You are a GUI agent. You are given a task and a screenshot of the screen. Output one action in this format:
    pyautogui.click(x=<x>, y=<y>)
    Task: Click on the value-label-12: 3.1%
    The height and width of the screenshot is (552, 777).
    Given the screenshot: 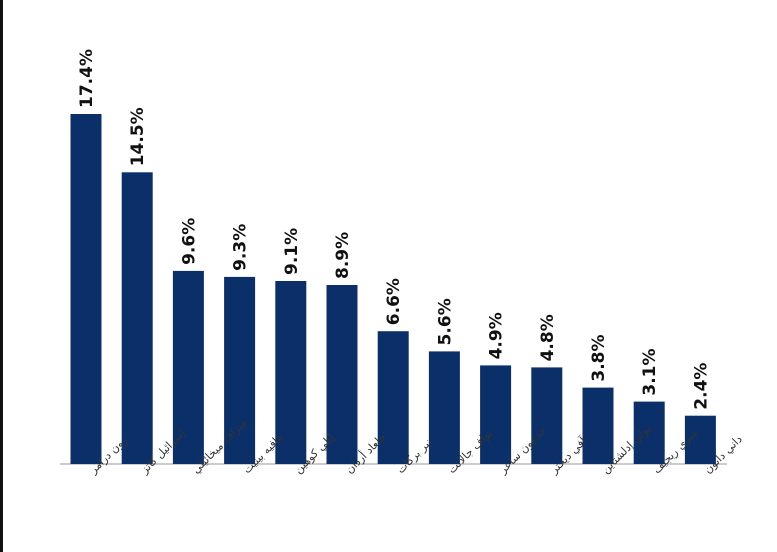 What is the action you would take?
    pyautogui.click(x=650, y=371)
    